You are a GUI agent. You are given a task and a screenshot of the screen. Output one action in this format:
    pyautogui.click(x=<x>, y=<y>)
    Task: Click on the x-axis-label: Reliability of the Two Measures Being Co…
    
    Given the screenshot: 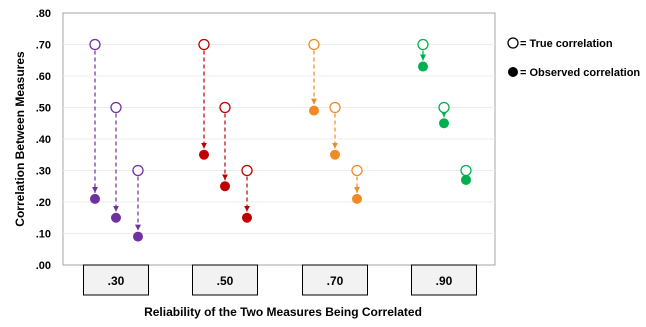 What is the action you would take?
    pyautogui.click(x=283, y=312)
    